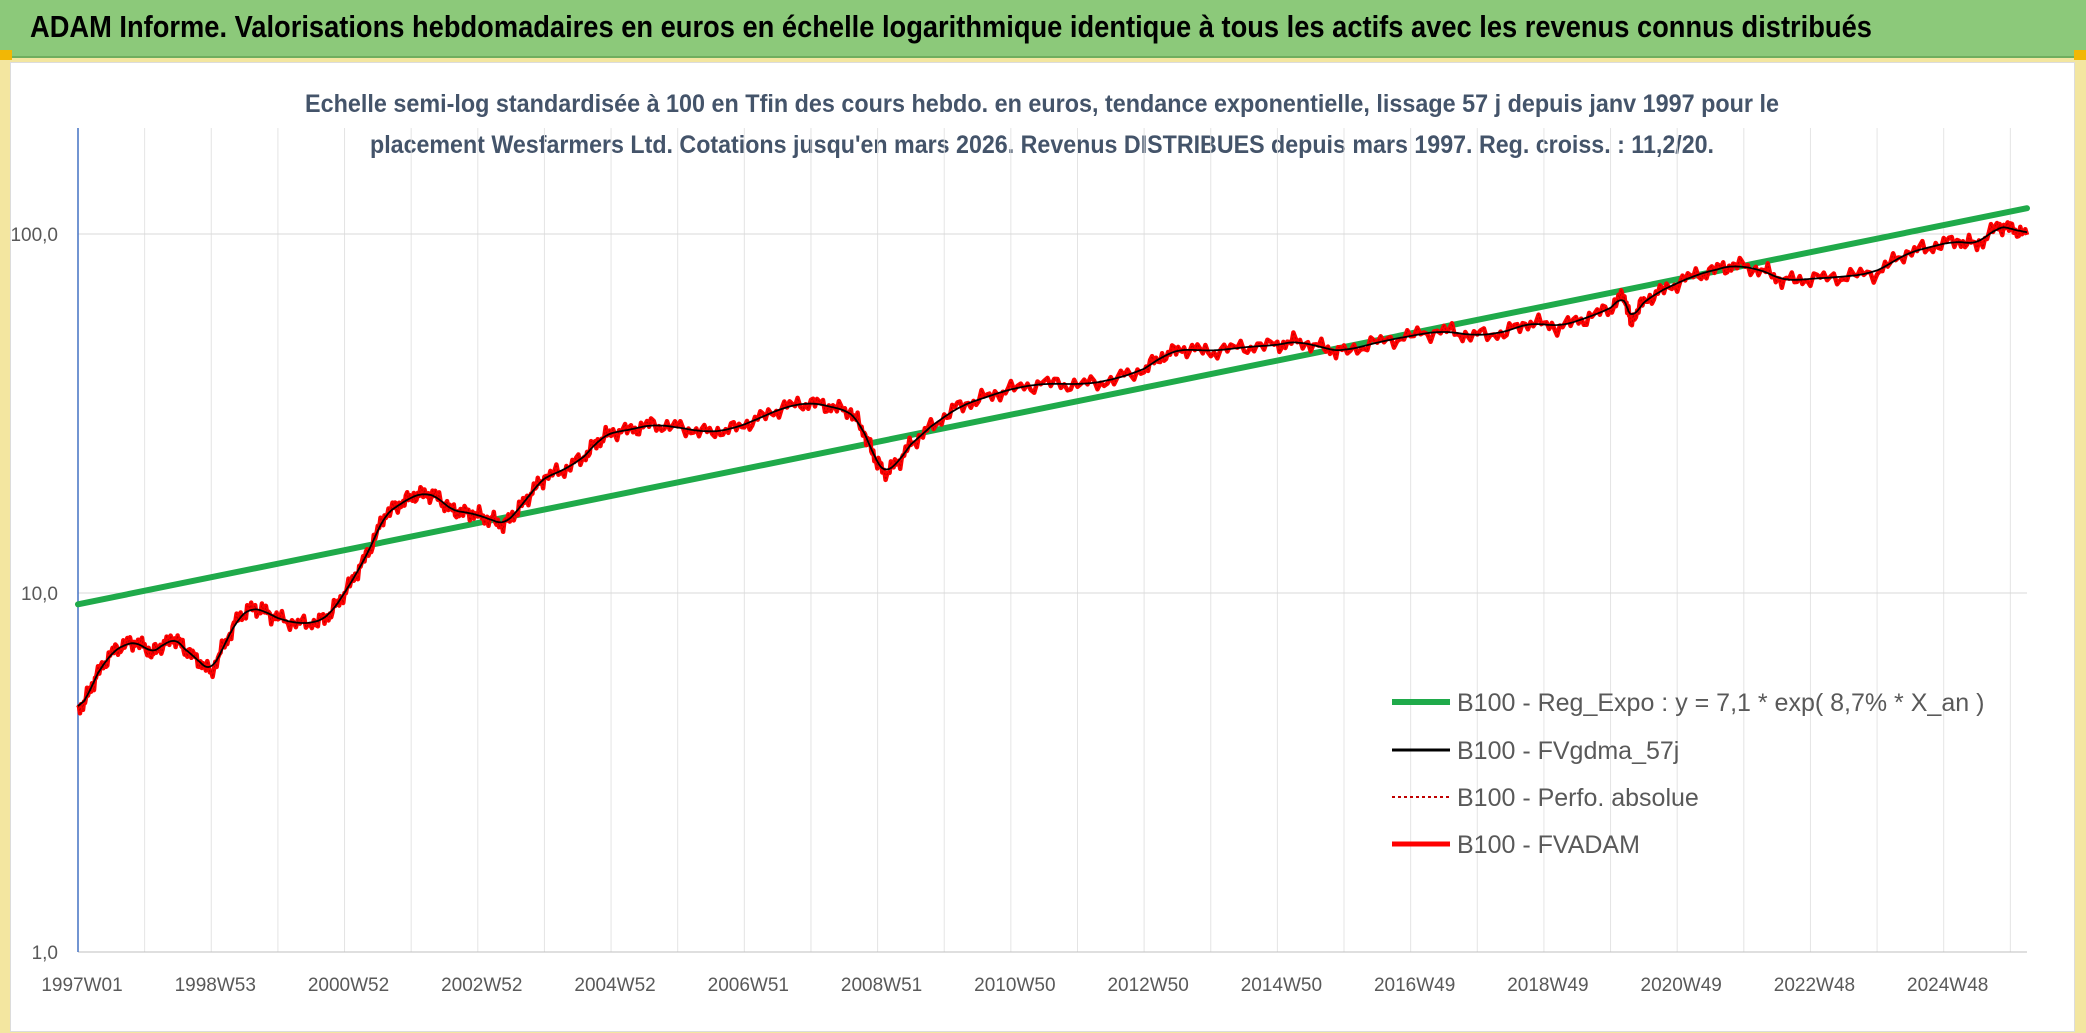  I want to click on y-tick-label: 1,0, so click(45, 953).